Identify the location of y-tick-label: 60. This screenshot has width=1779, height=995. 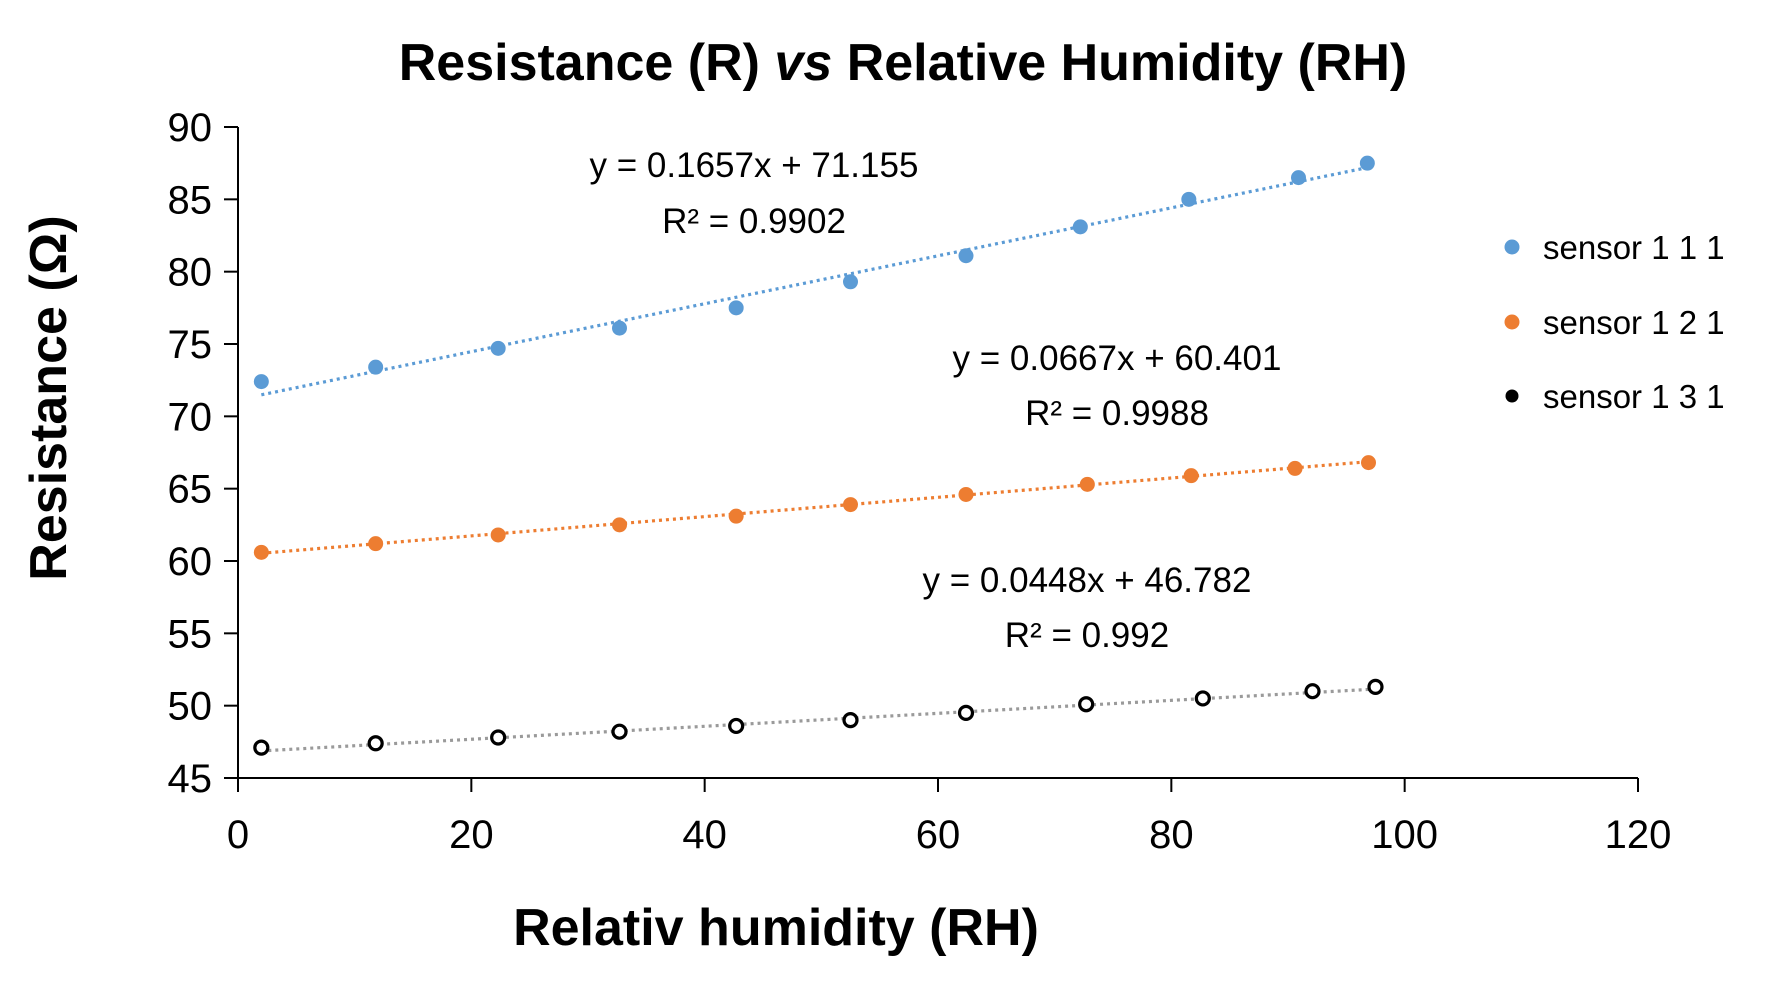
(190, 562).